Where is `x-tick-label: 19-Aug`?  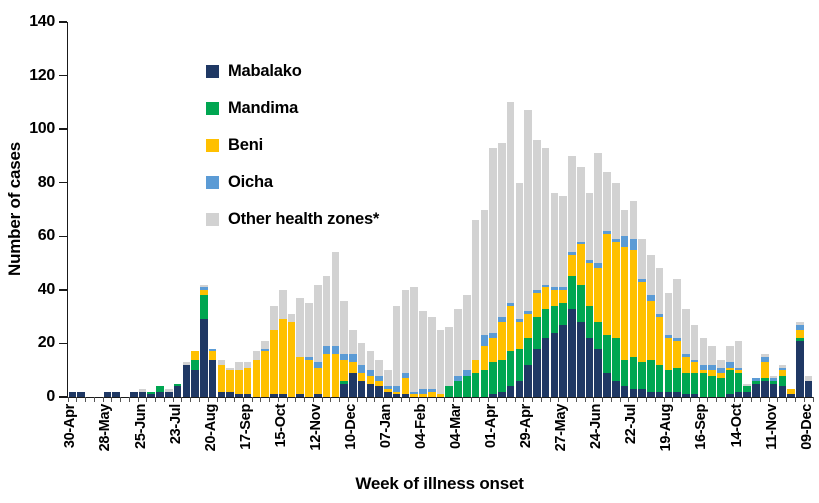 x-tick-label: 19-Aug is located at coordinates (666, 428).